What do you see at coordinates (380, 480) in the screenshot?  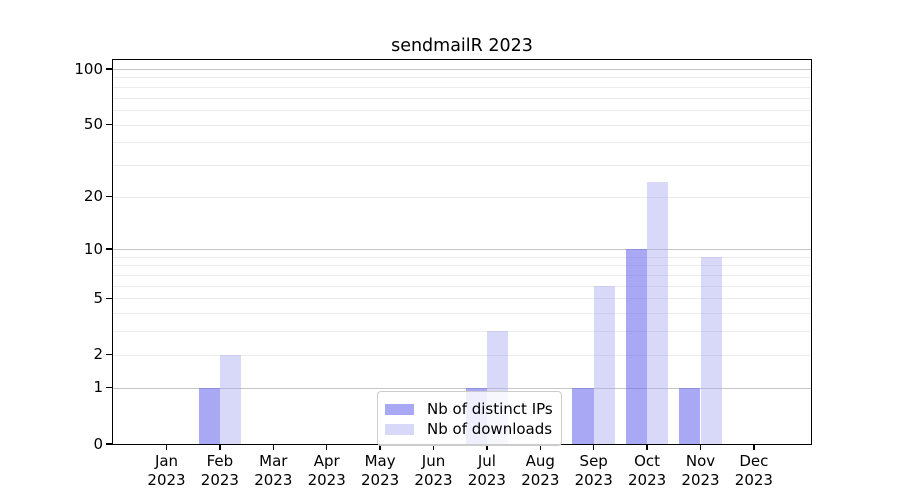 I see `x-tick-year-may: 2023` at bounding box center [380, 480].